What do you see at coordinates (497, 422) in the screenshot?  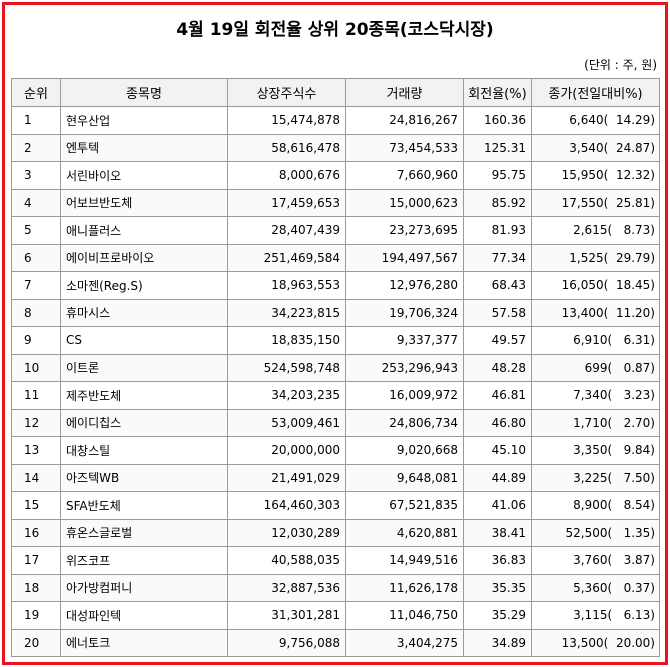 I see `cell-turnover: 46.80` at bounding box center [497, 422].